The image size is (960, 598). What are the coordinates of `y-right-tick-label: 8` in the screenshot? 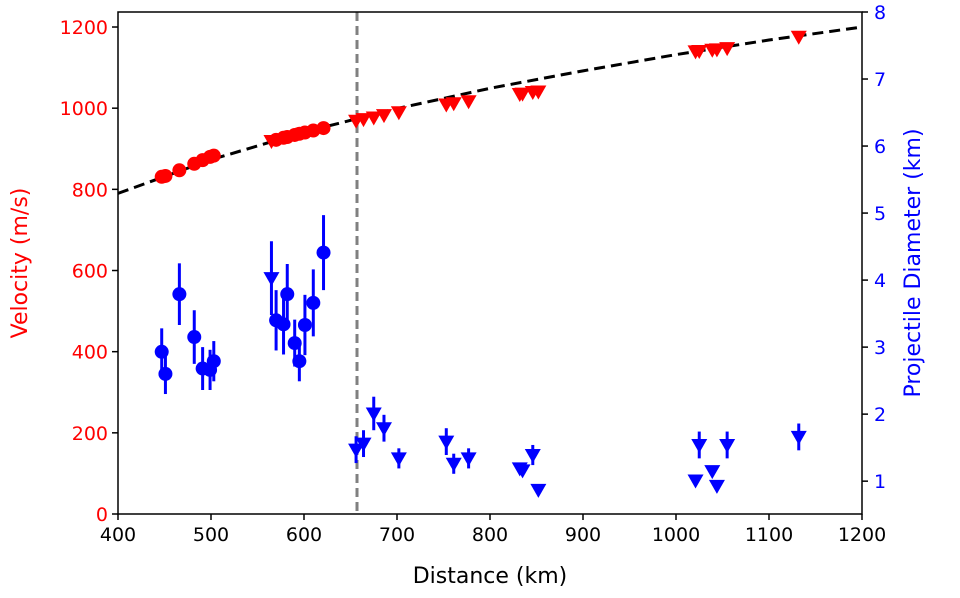 It's located at (880, 13).